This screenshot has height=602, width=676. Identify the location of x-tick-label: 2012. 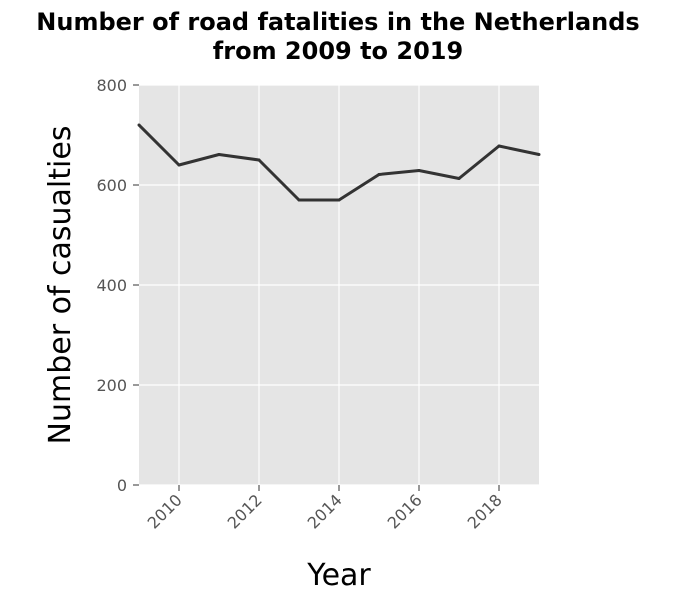
(245, 511).